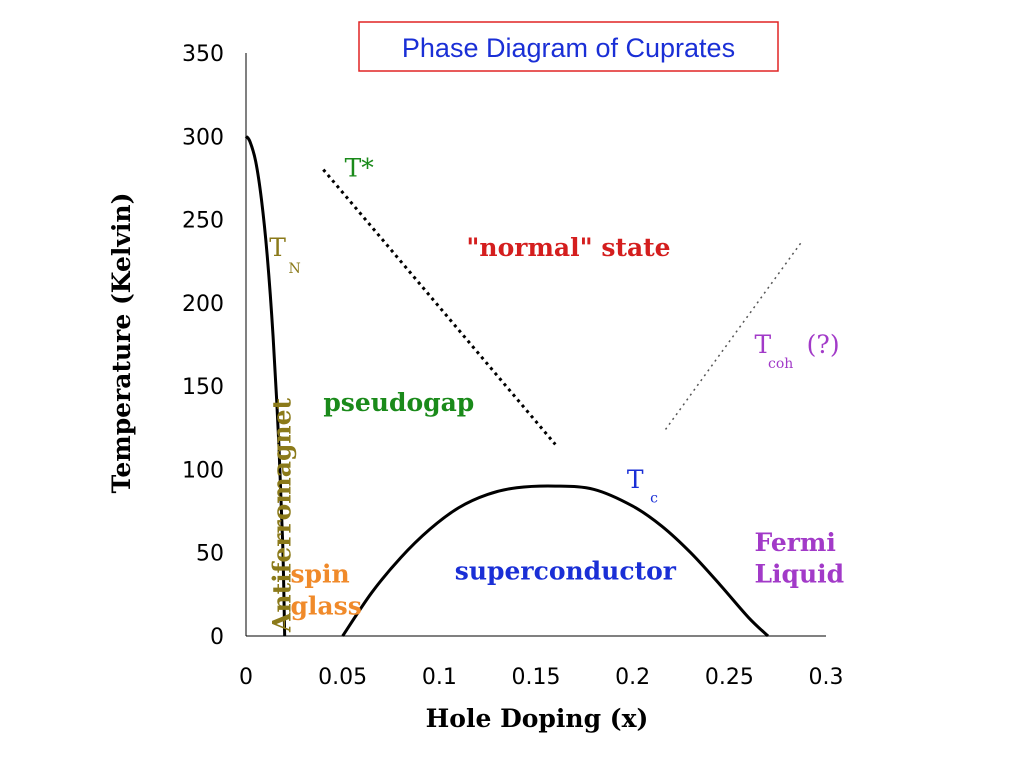 The image size is (1023, 780). I want to click on x-tick-label: 0.2, so click(632, 677).